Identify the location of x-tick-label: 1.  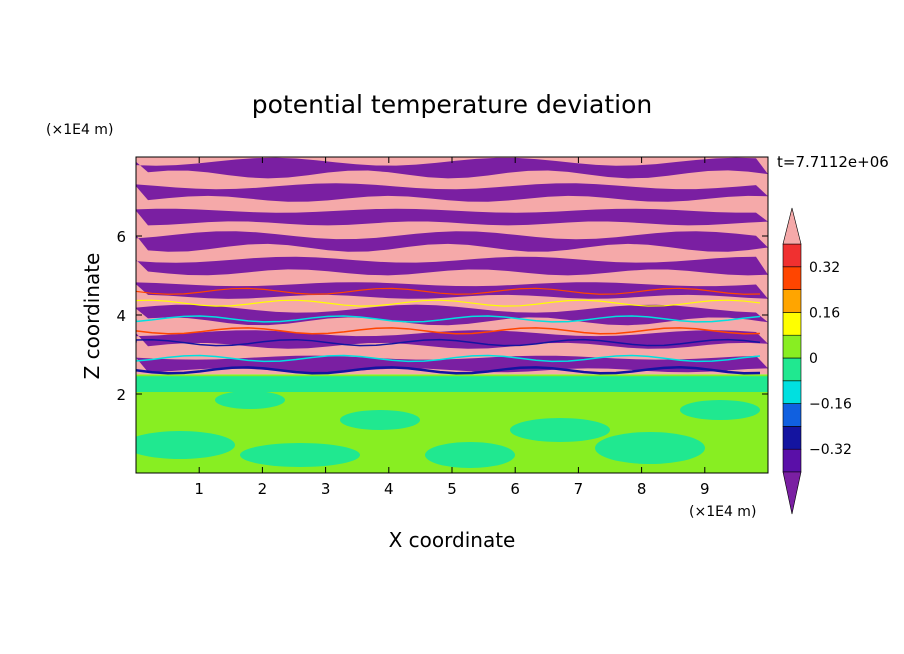
(199, 489).